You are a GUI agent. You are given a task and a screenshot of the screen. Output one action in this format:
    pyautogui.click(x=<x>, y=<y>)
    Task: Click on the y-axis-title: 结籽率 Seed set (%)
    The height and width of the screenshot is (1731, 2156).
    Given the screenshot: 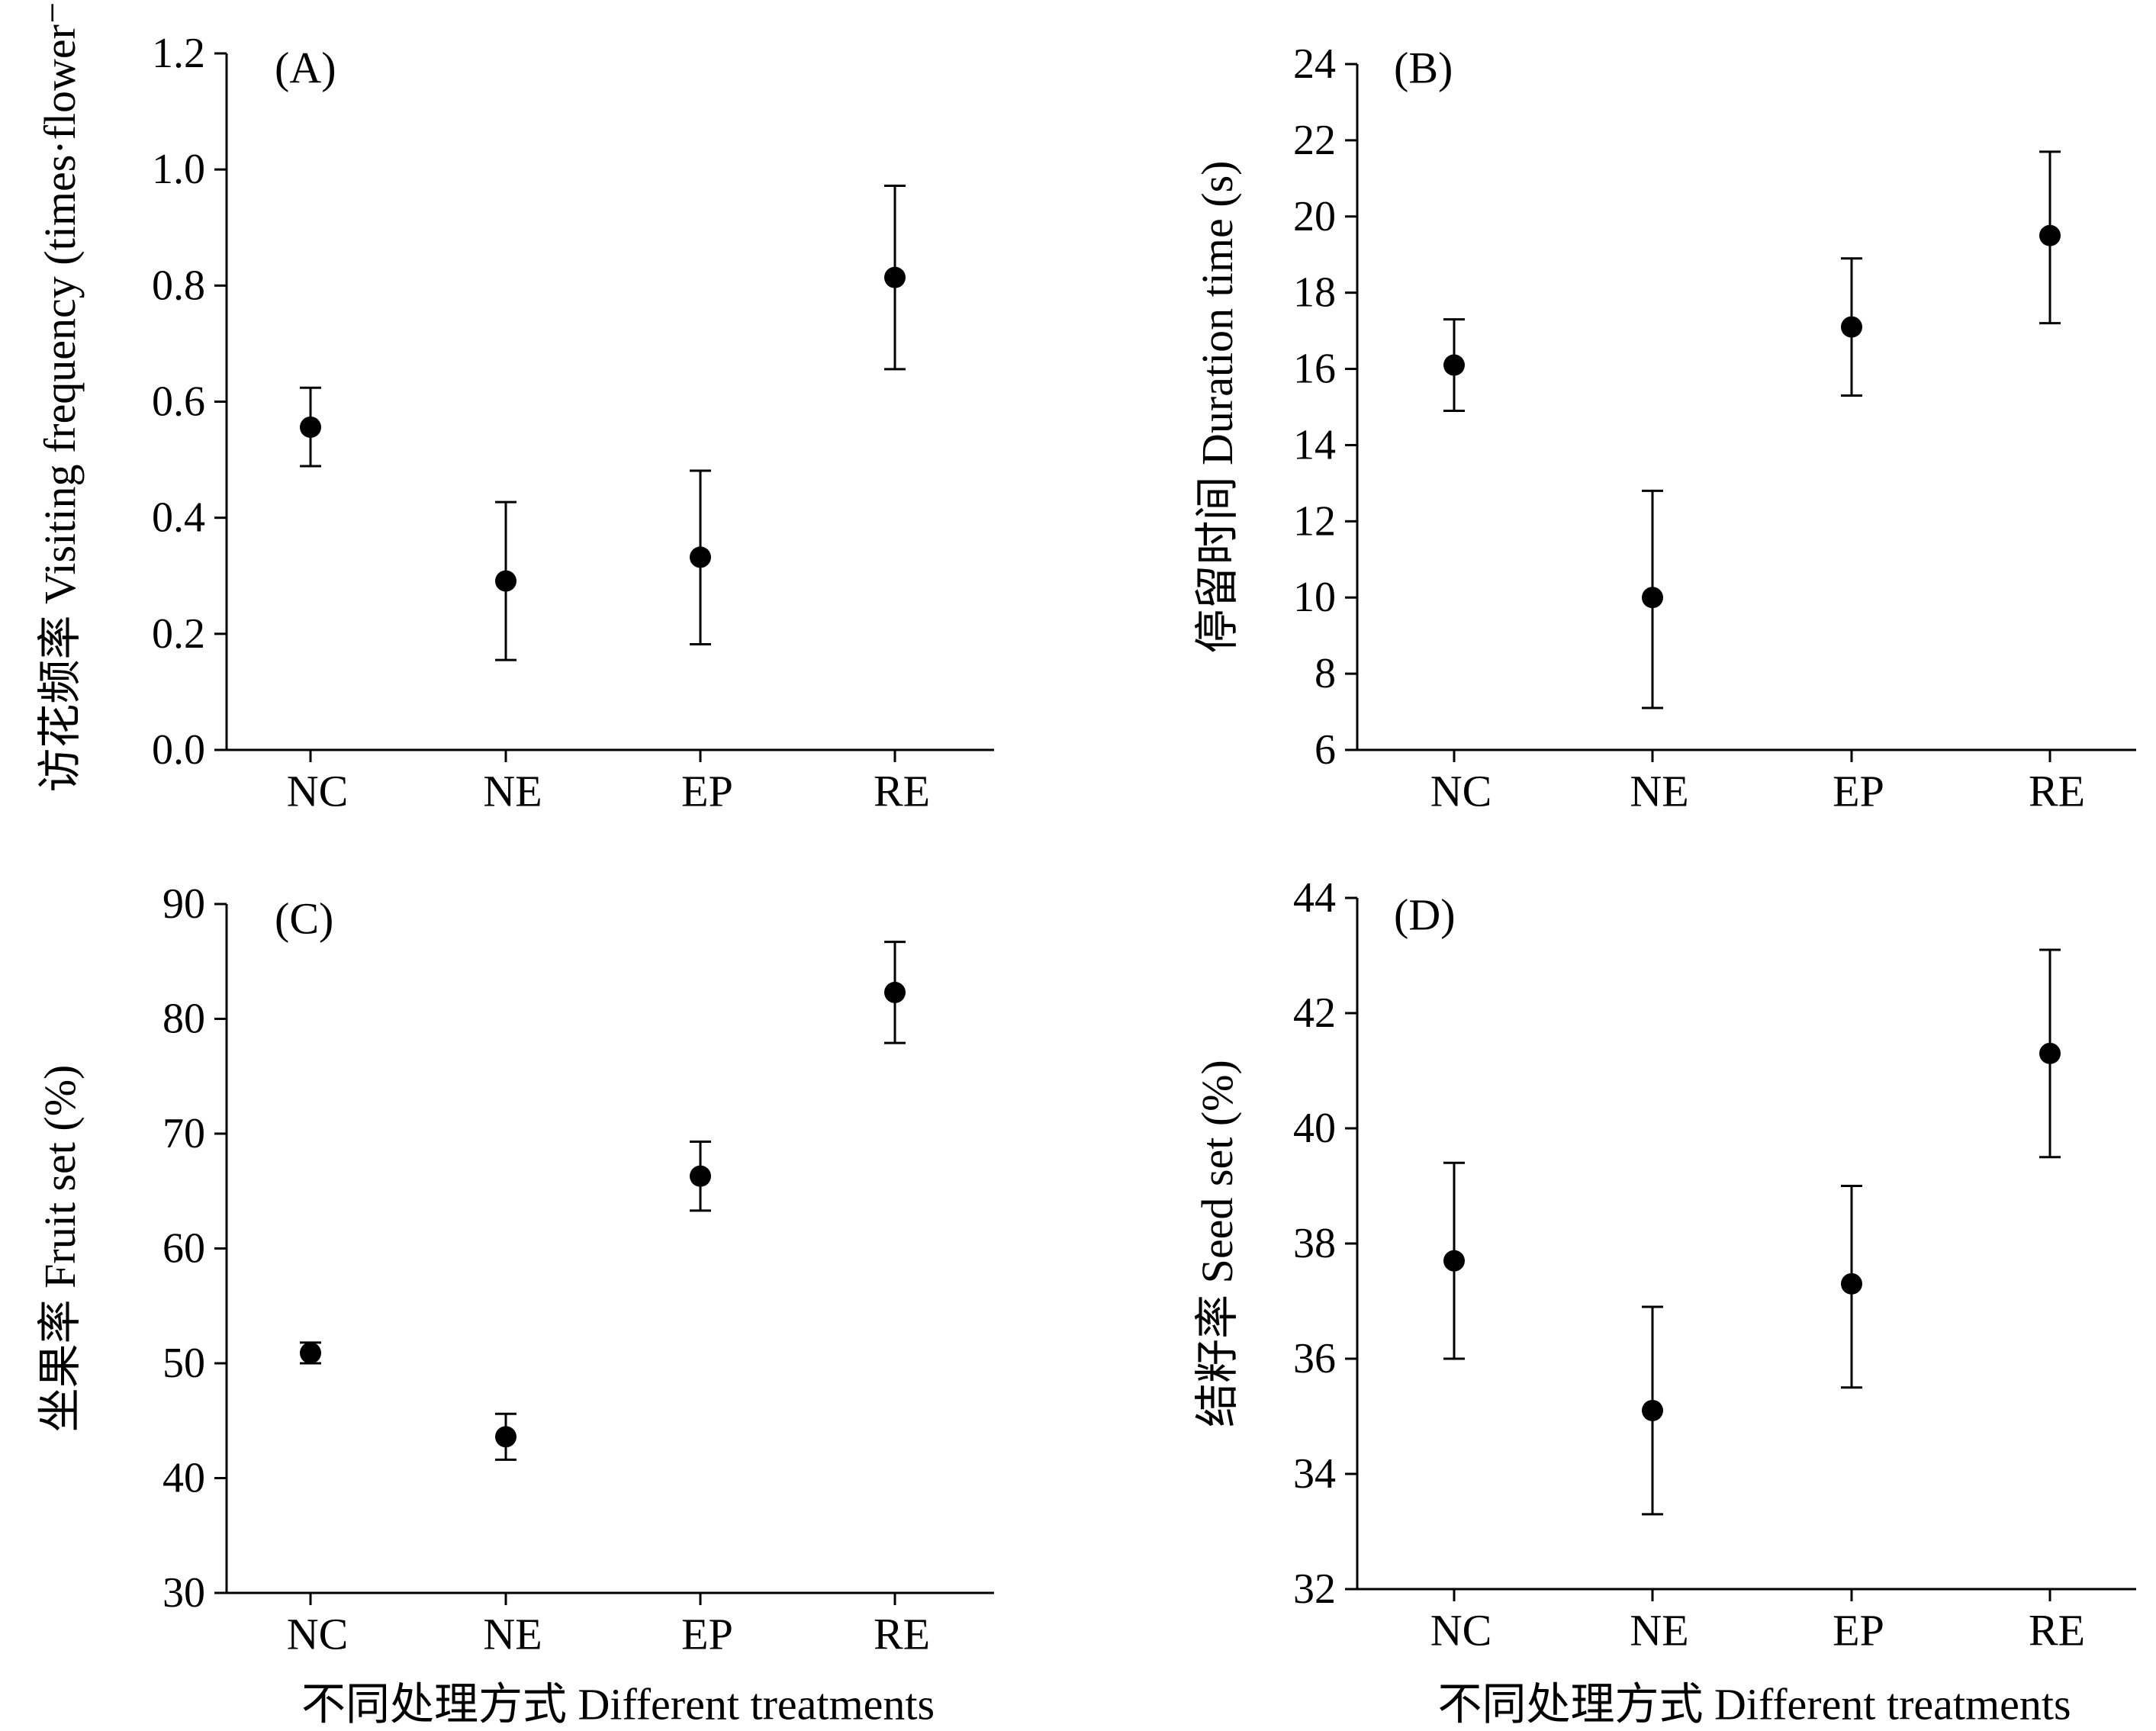 What is the action you would take?
    pyautogui.click(x=1217, y=1243)
    